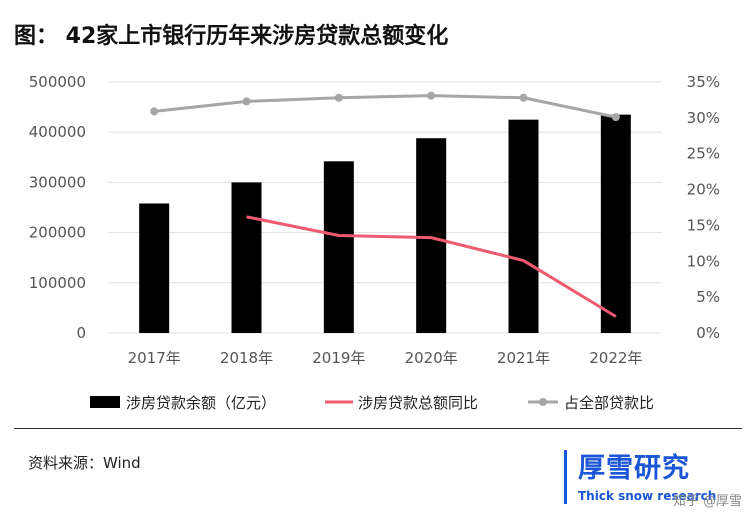 The width and height of the screenshot is (756, 517). What do you see at coordinates (565, 477) in the screenshot?
I see `logo-bar` at bounding box center [565, 477].